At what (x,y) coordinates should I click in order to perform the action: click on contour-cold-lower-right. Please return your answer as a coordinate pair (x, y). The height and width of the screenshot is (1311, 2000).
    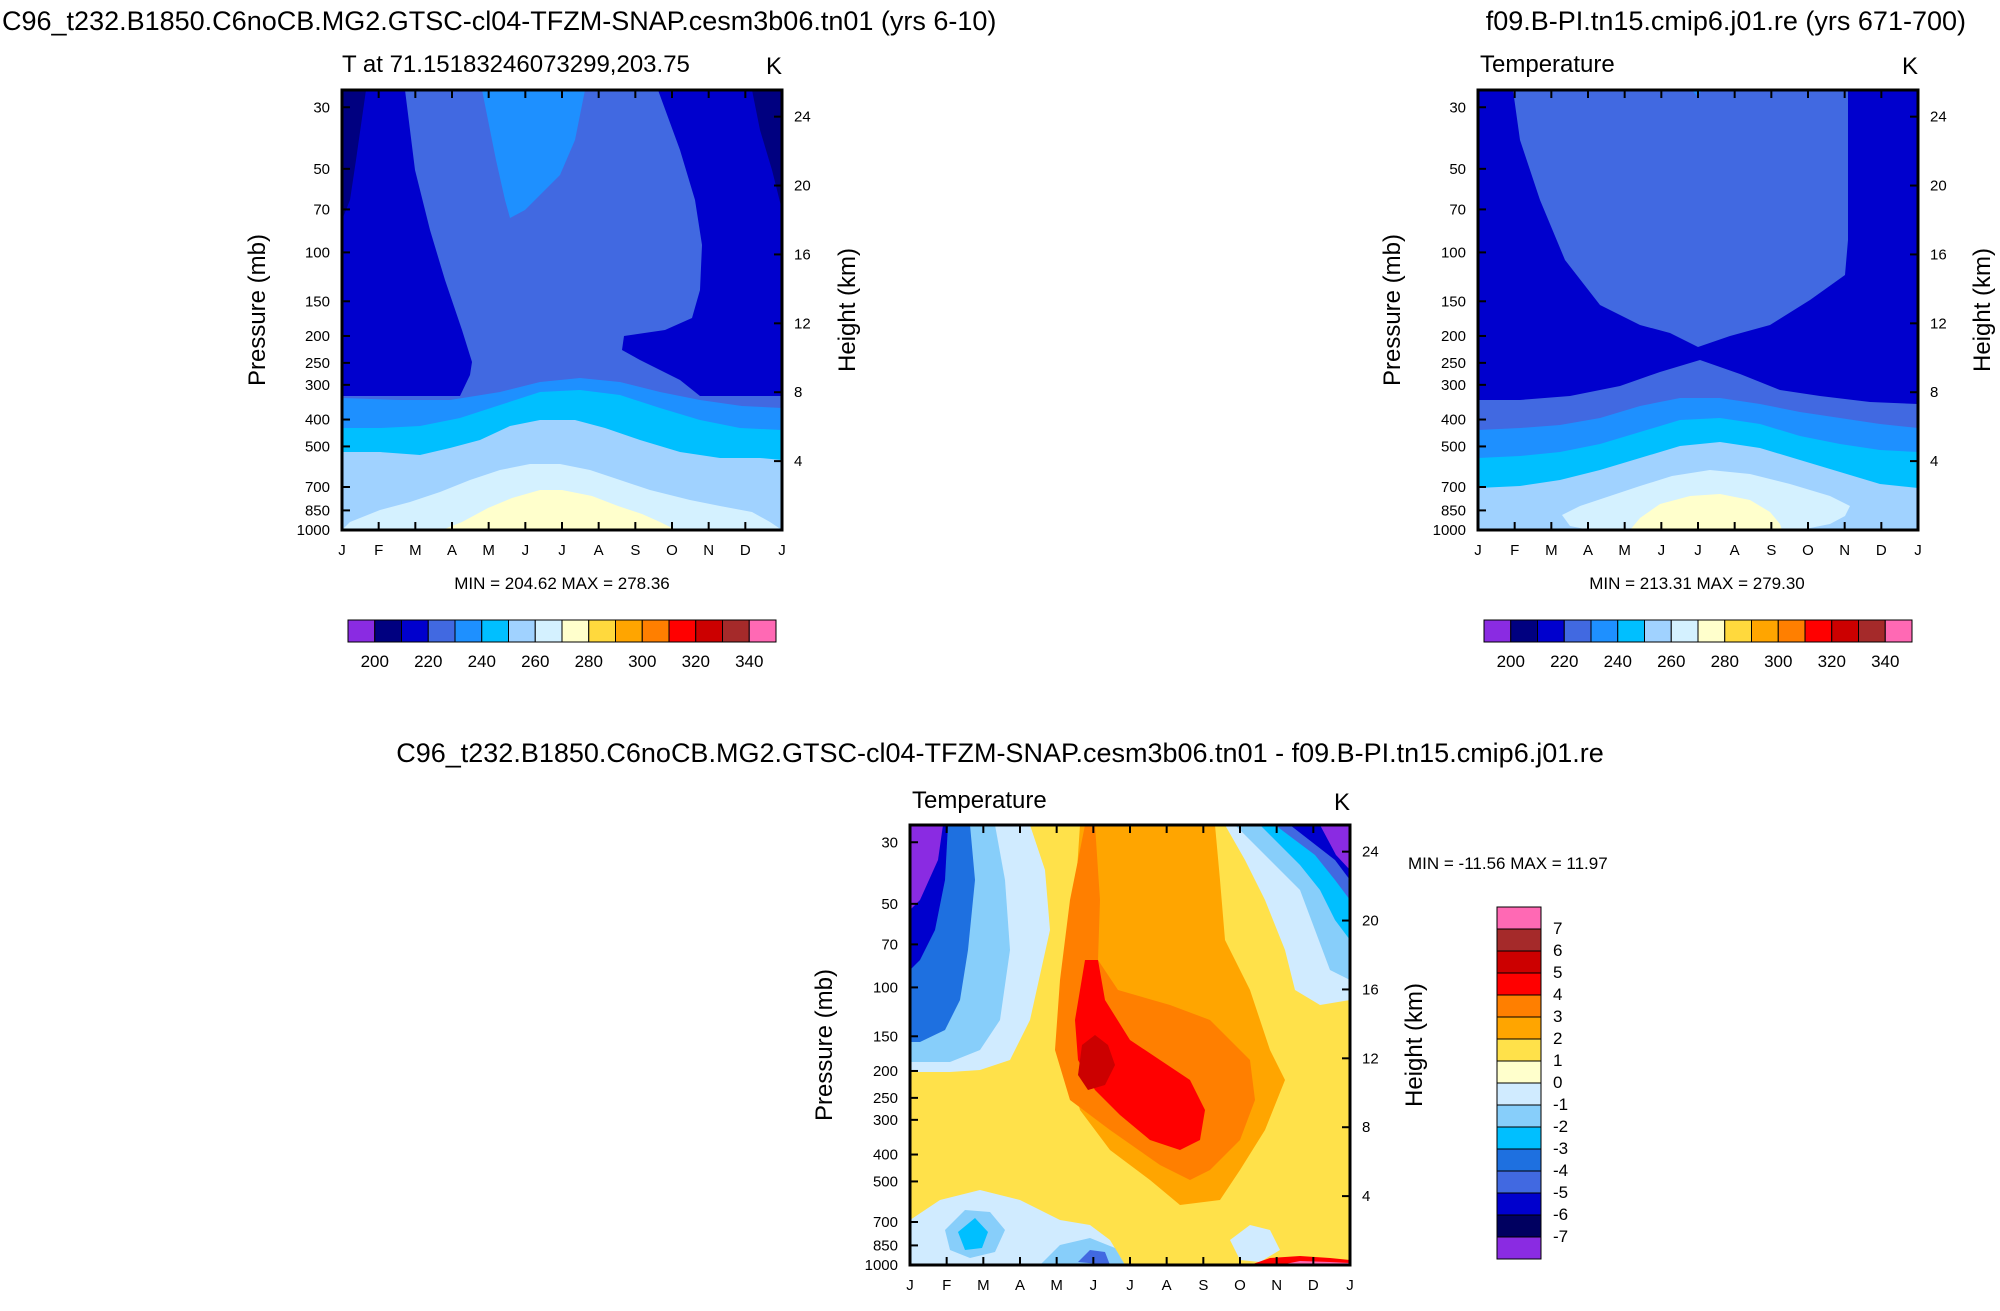
    Looking at the image, I should click on (1255, 1243).